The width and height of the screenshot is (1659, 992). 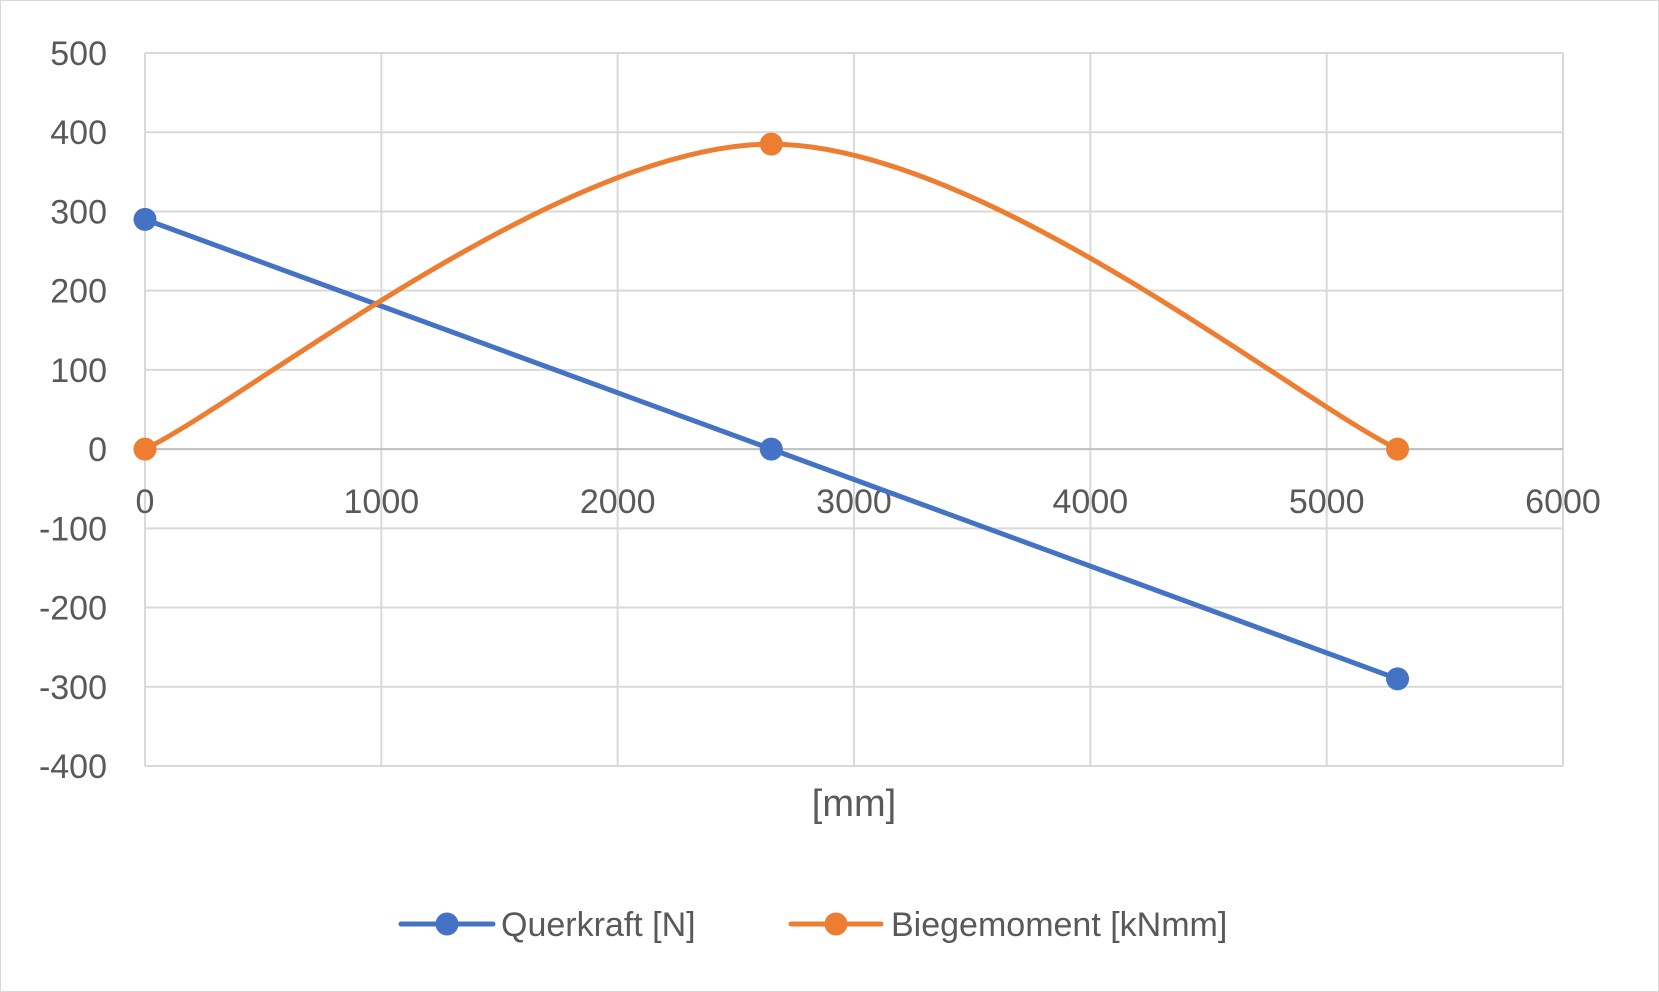 What do you see at coordinates (1091, 502) in the screenshot?
I see `x-tick-label: 4000` at bounding box center [1091, 502].